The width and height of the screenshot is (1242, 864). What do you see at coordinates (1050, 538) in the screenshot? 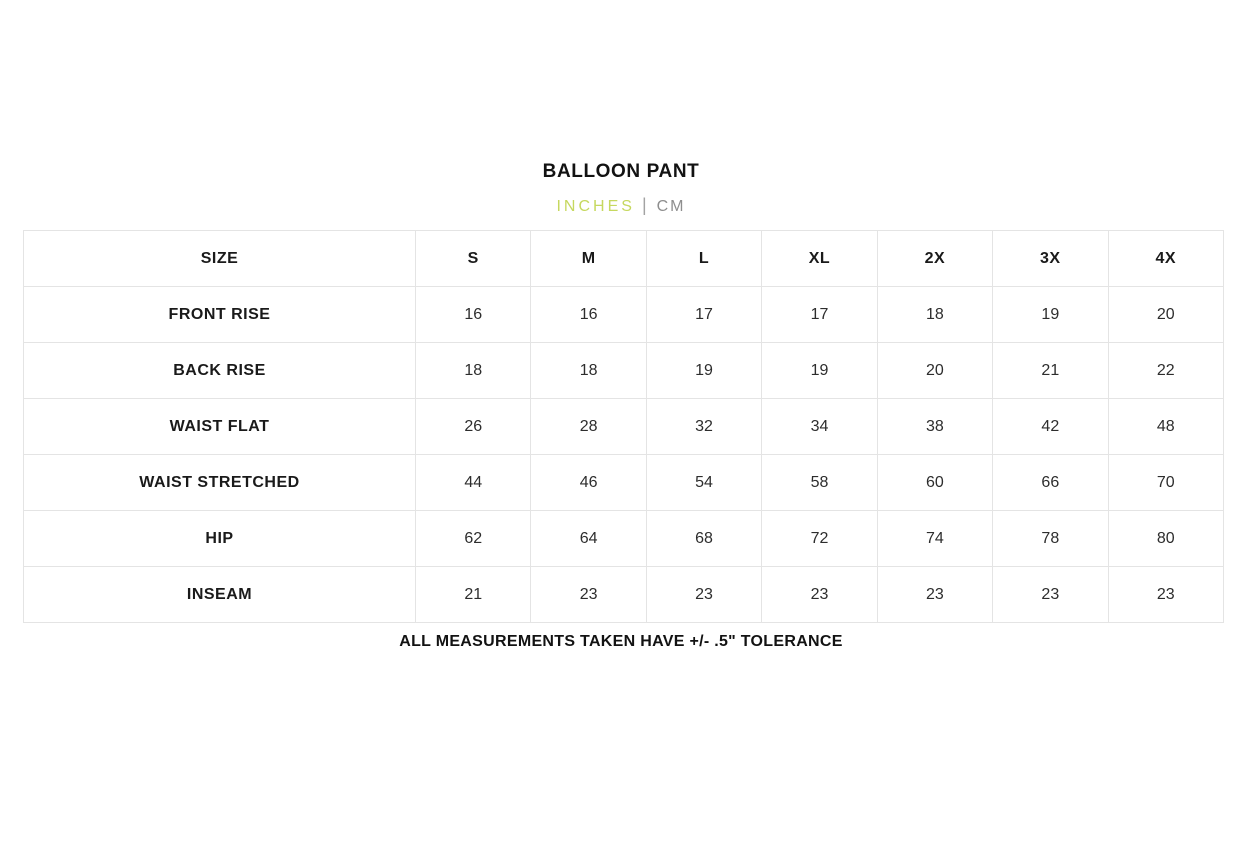
I see `table-cell: 78` at bounding box center [1050, 538].